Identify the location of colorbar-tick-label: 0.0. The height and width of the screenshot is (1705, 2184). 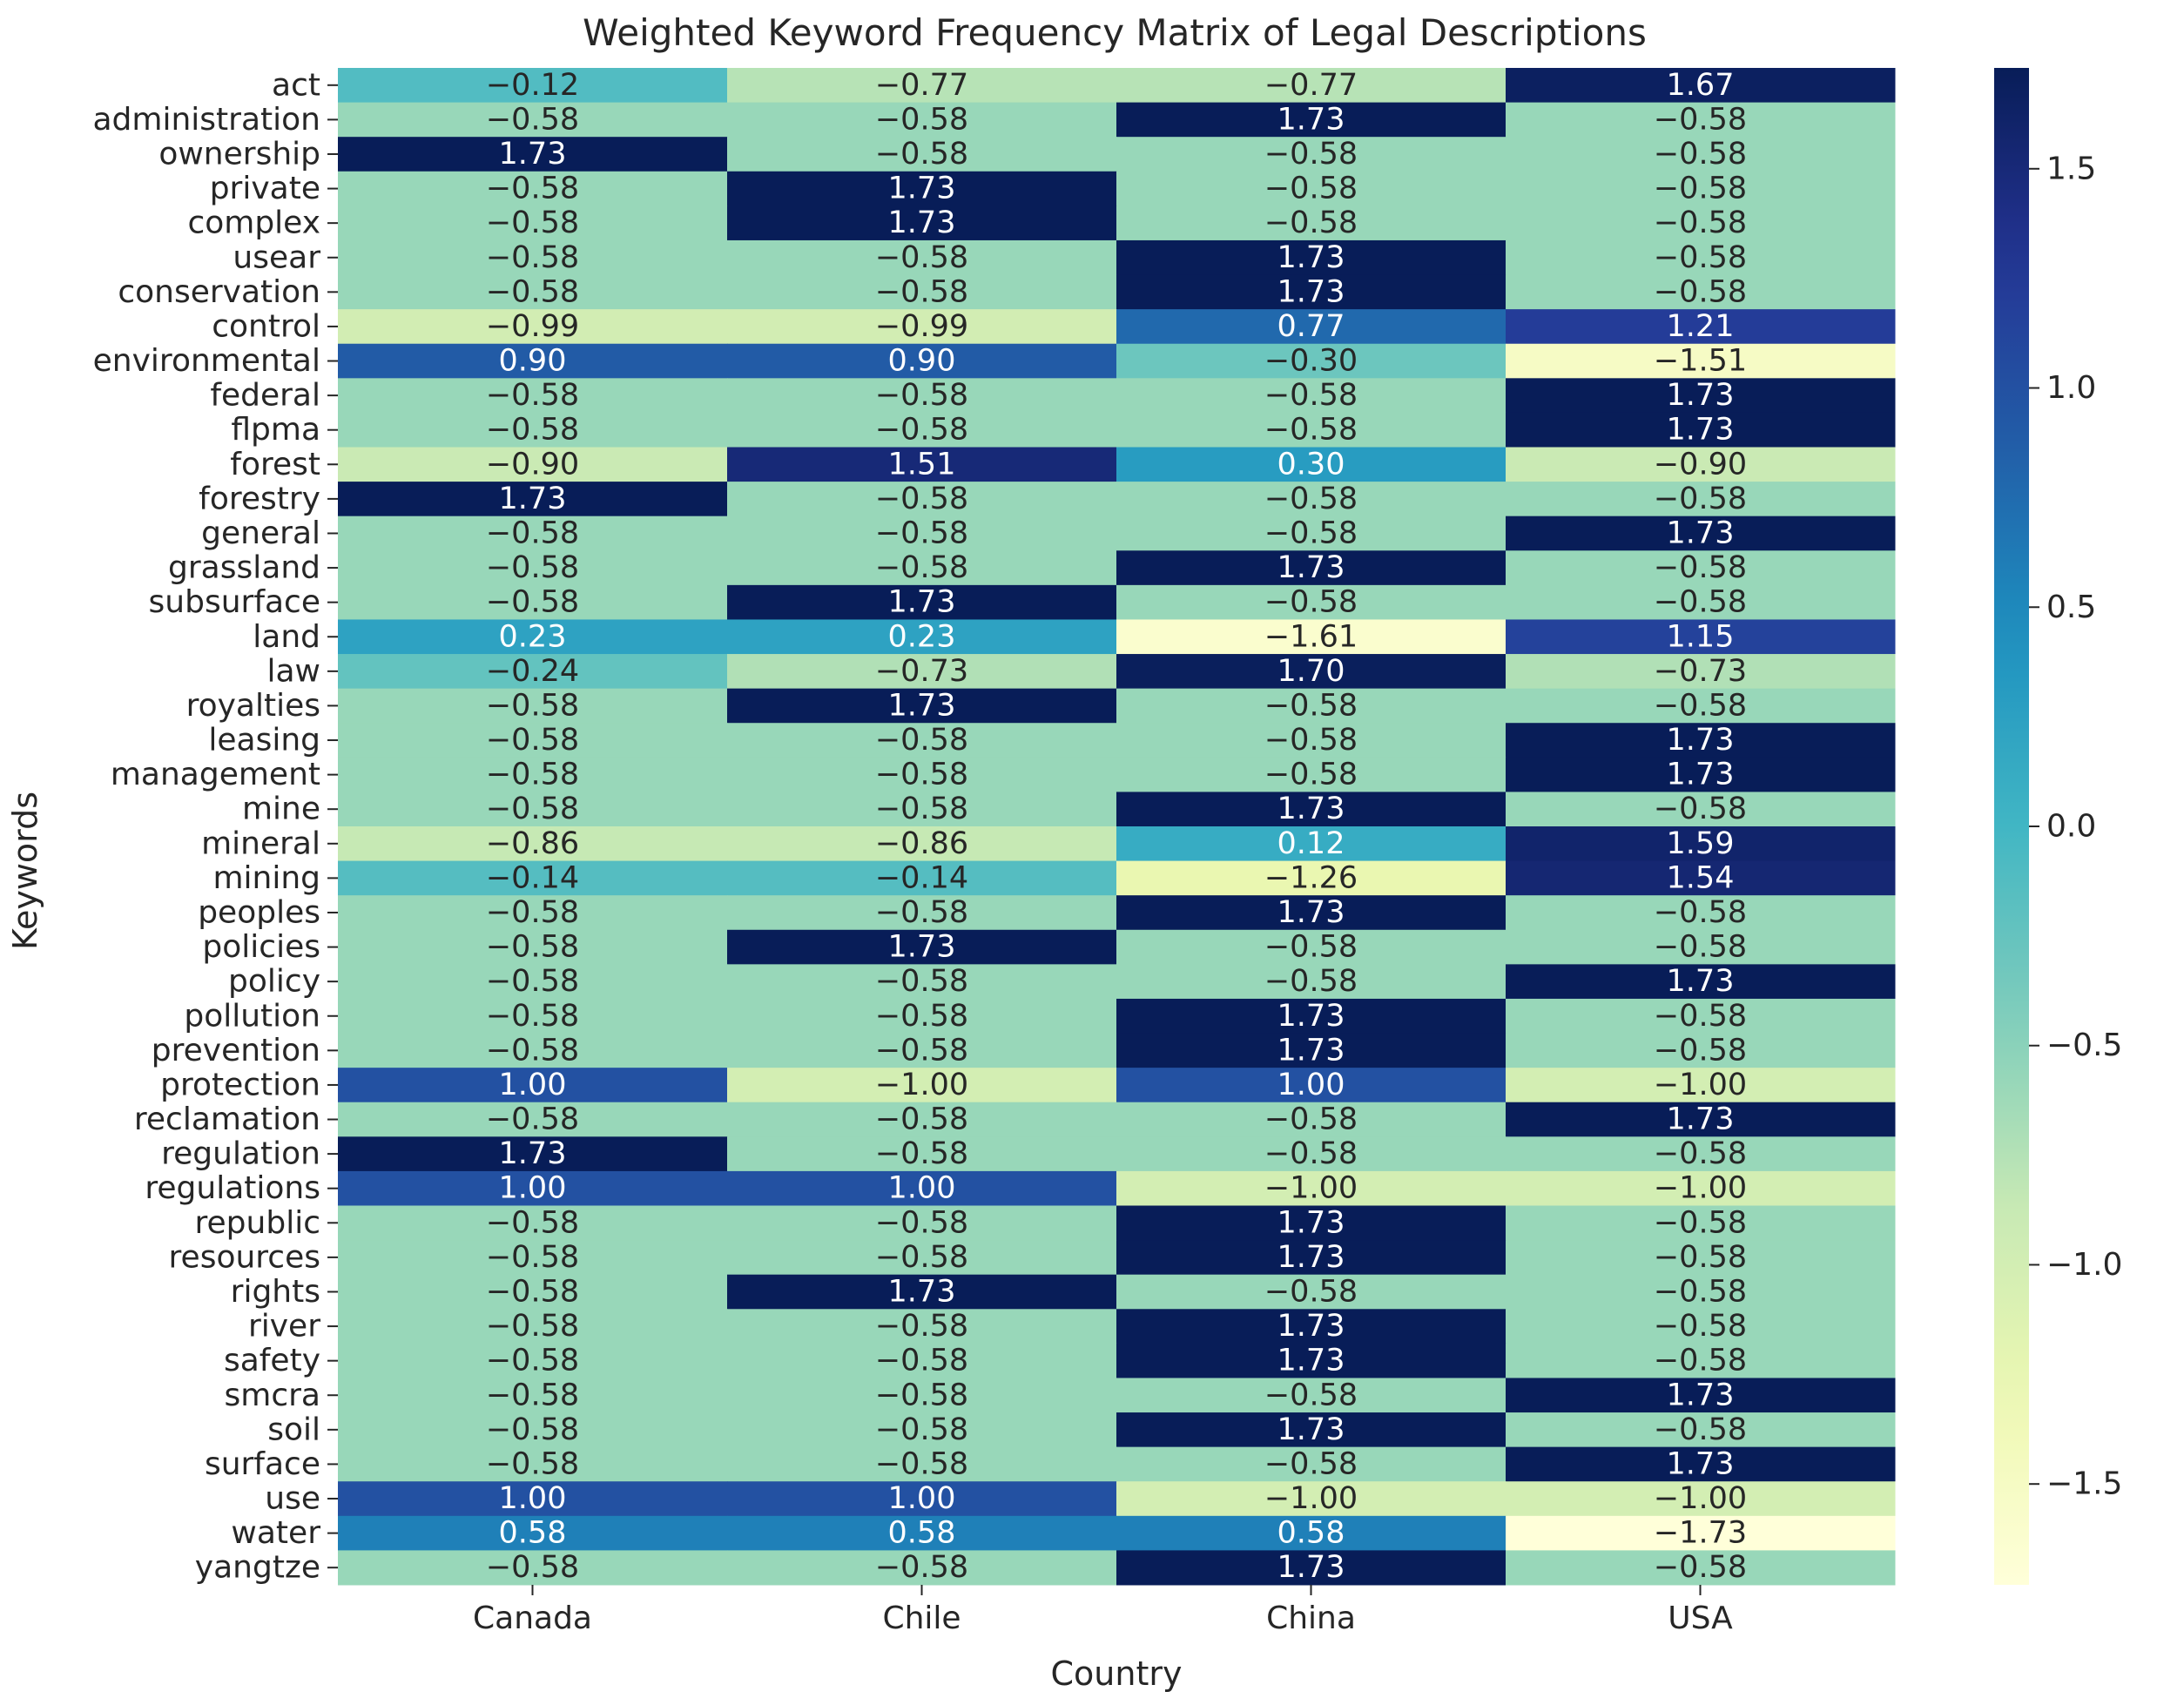
(2071, 827).